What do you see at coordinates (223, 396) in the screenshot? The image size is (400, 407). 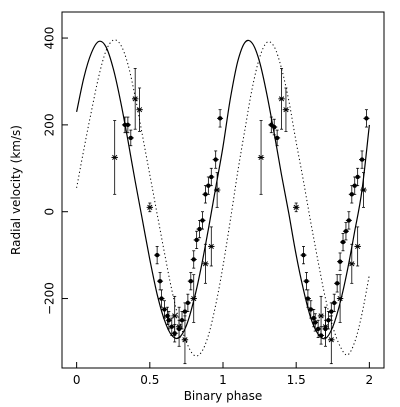 I see `x-axis-label: Binary phase` at bounding box center [223, 396].